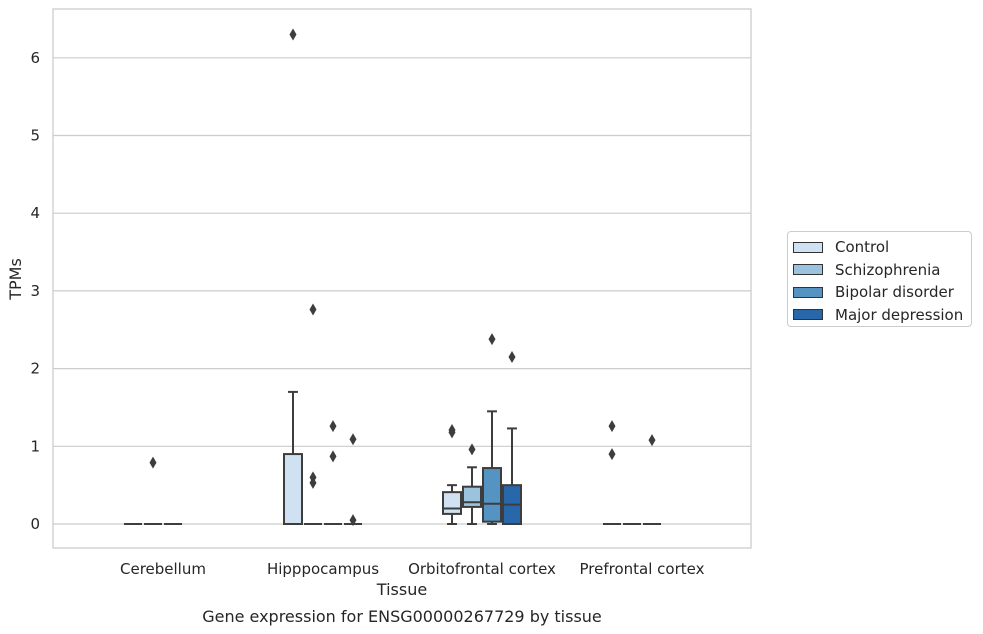  I want to click on y-axis-title: TPMs, so click(15, 279).